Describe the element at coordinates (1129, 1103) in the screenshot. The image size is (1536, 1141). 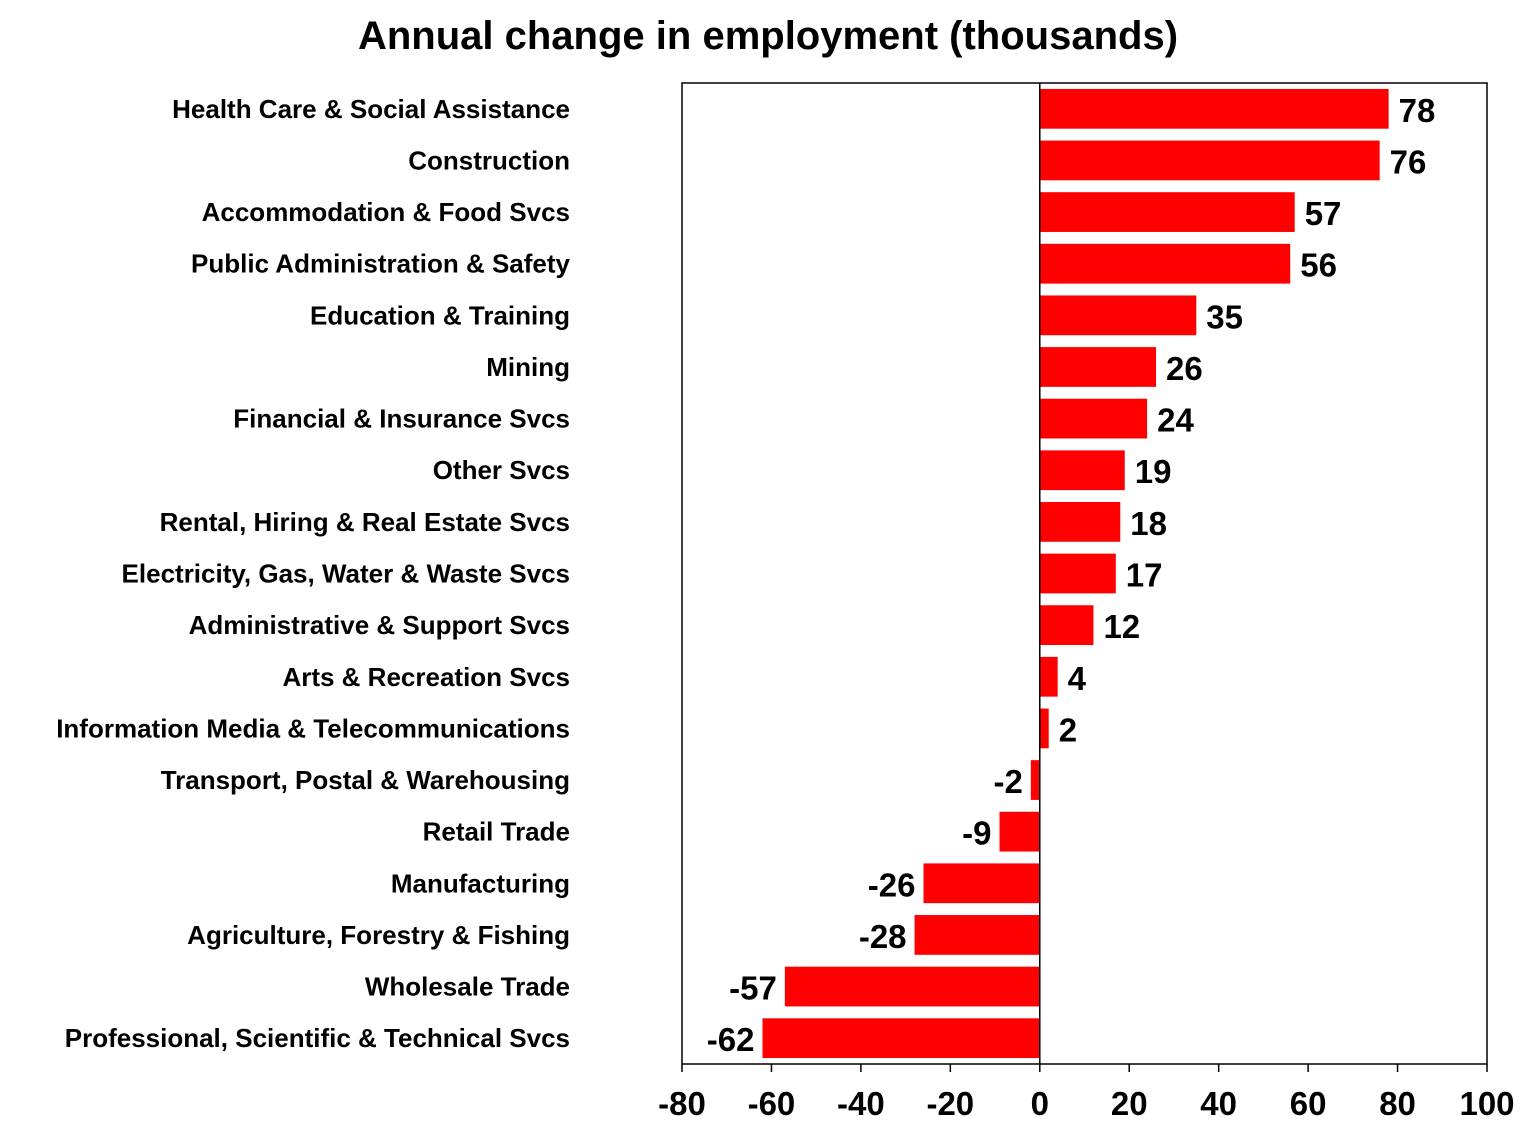
I see `x-tick-label: 20` at that location.